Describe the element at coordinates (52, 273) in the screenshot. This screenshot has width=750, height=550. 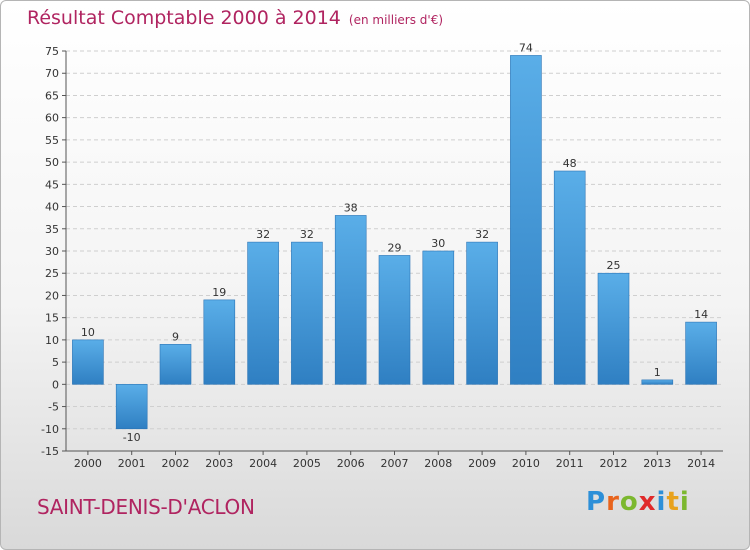
I see `y-tick-label: 25` at that location.